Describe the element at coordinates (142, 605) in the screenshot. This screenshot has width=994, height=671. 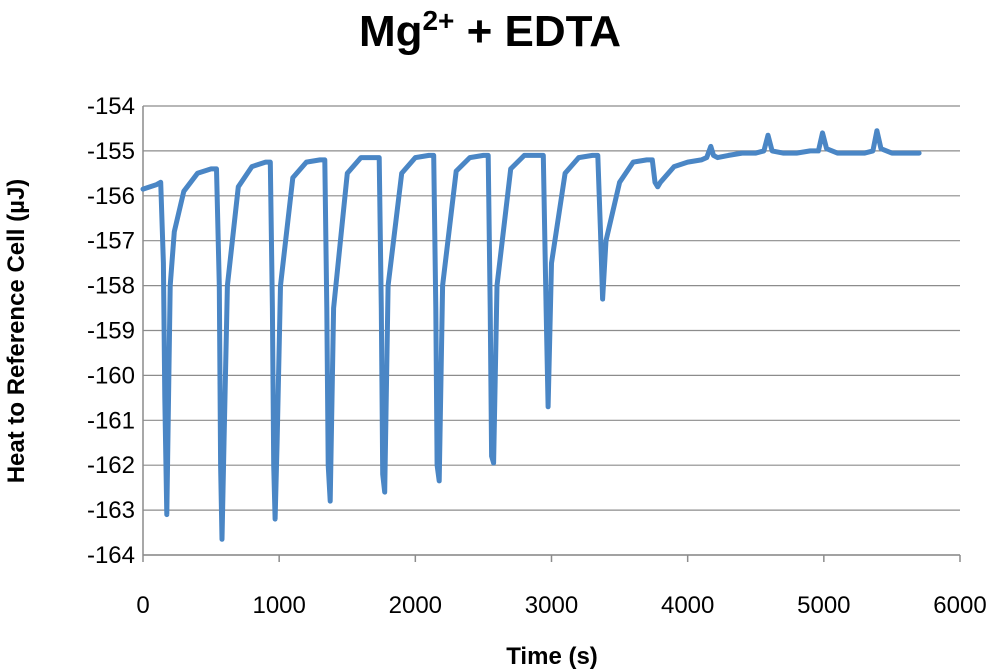
I see `x-tick-label: 0` at that location.